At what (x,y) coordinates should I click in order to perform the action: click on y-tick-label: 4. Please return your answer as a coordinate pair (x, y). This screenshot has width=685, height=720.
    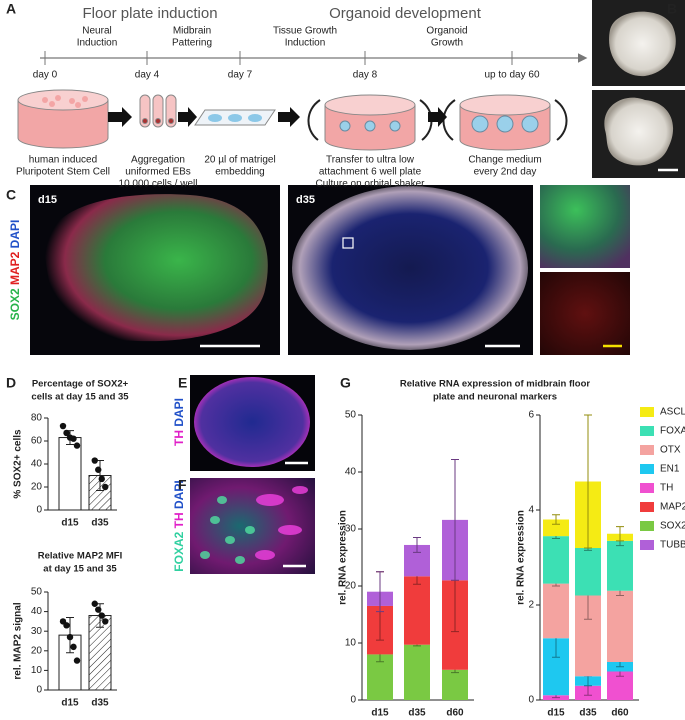
    Looking at the image, I should click on (531, 510).